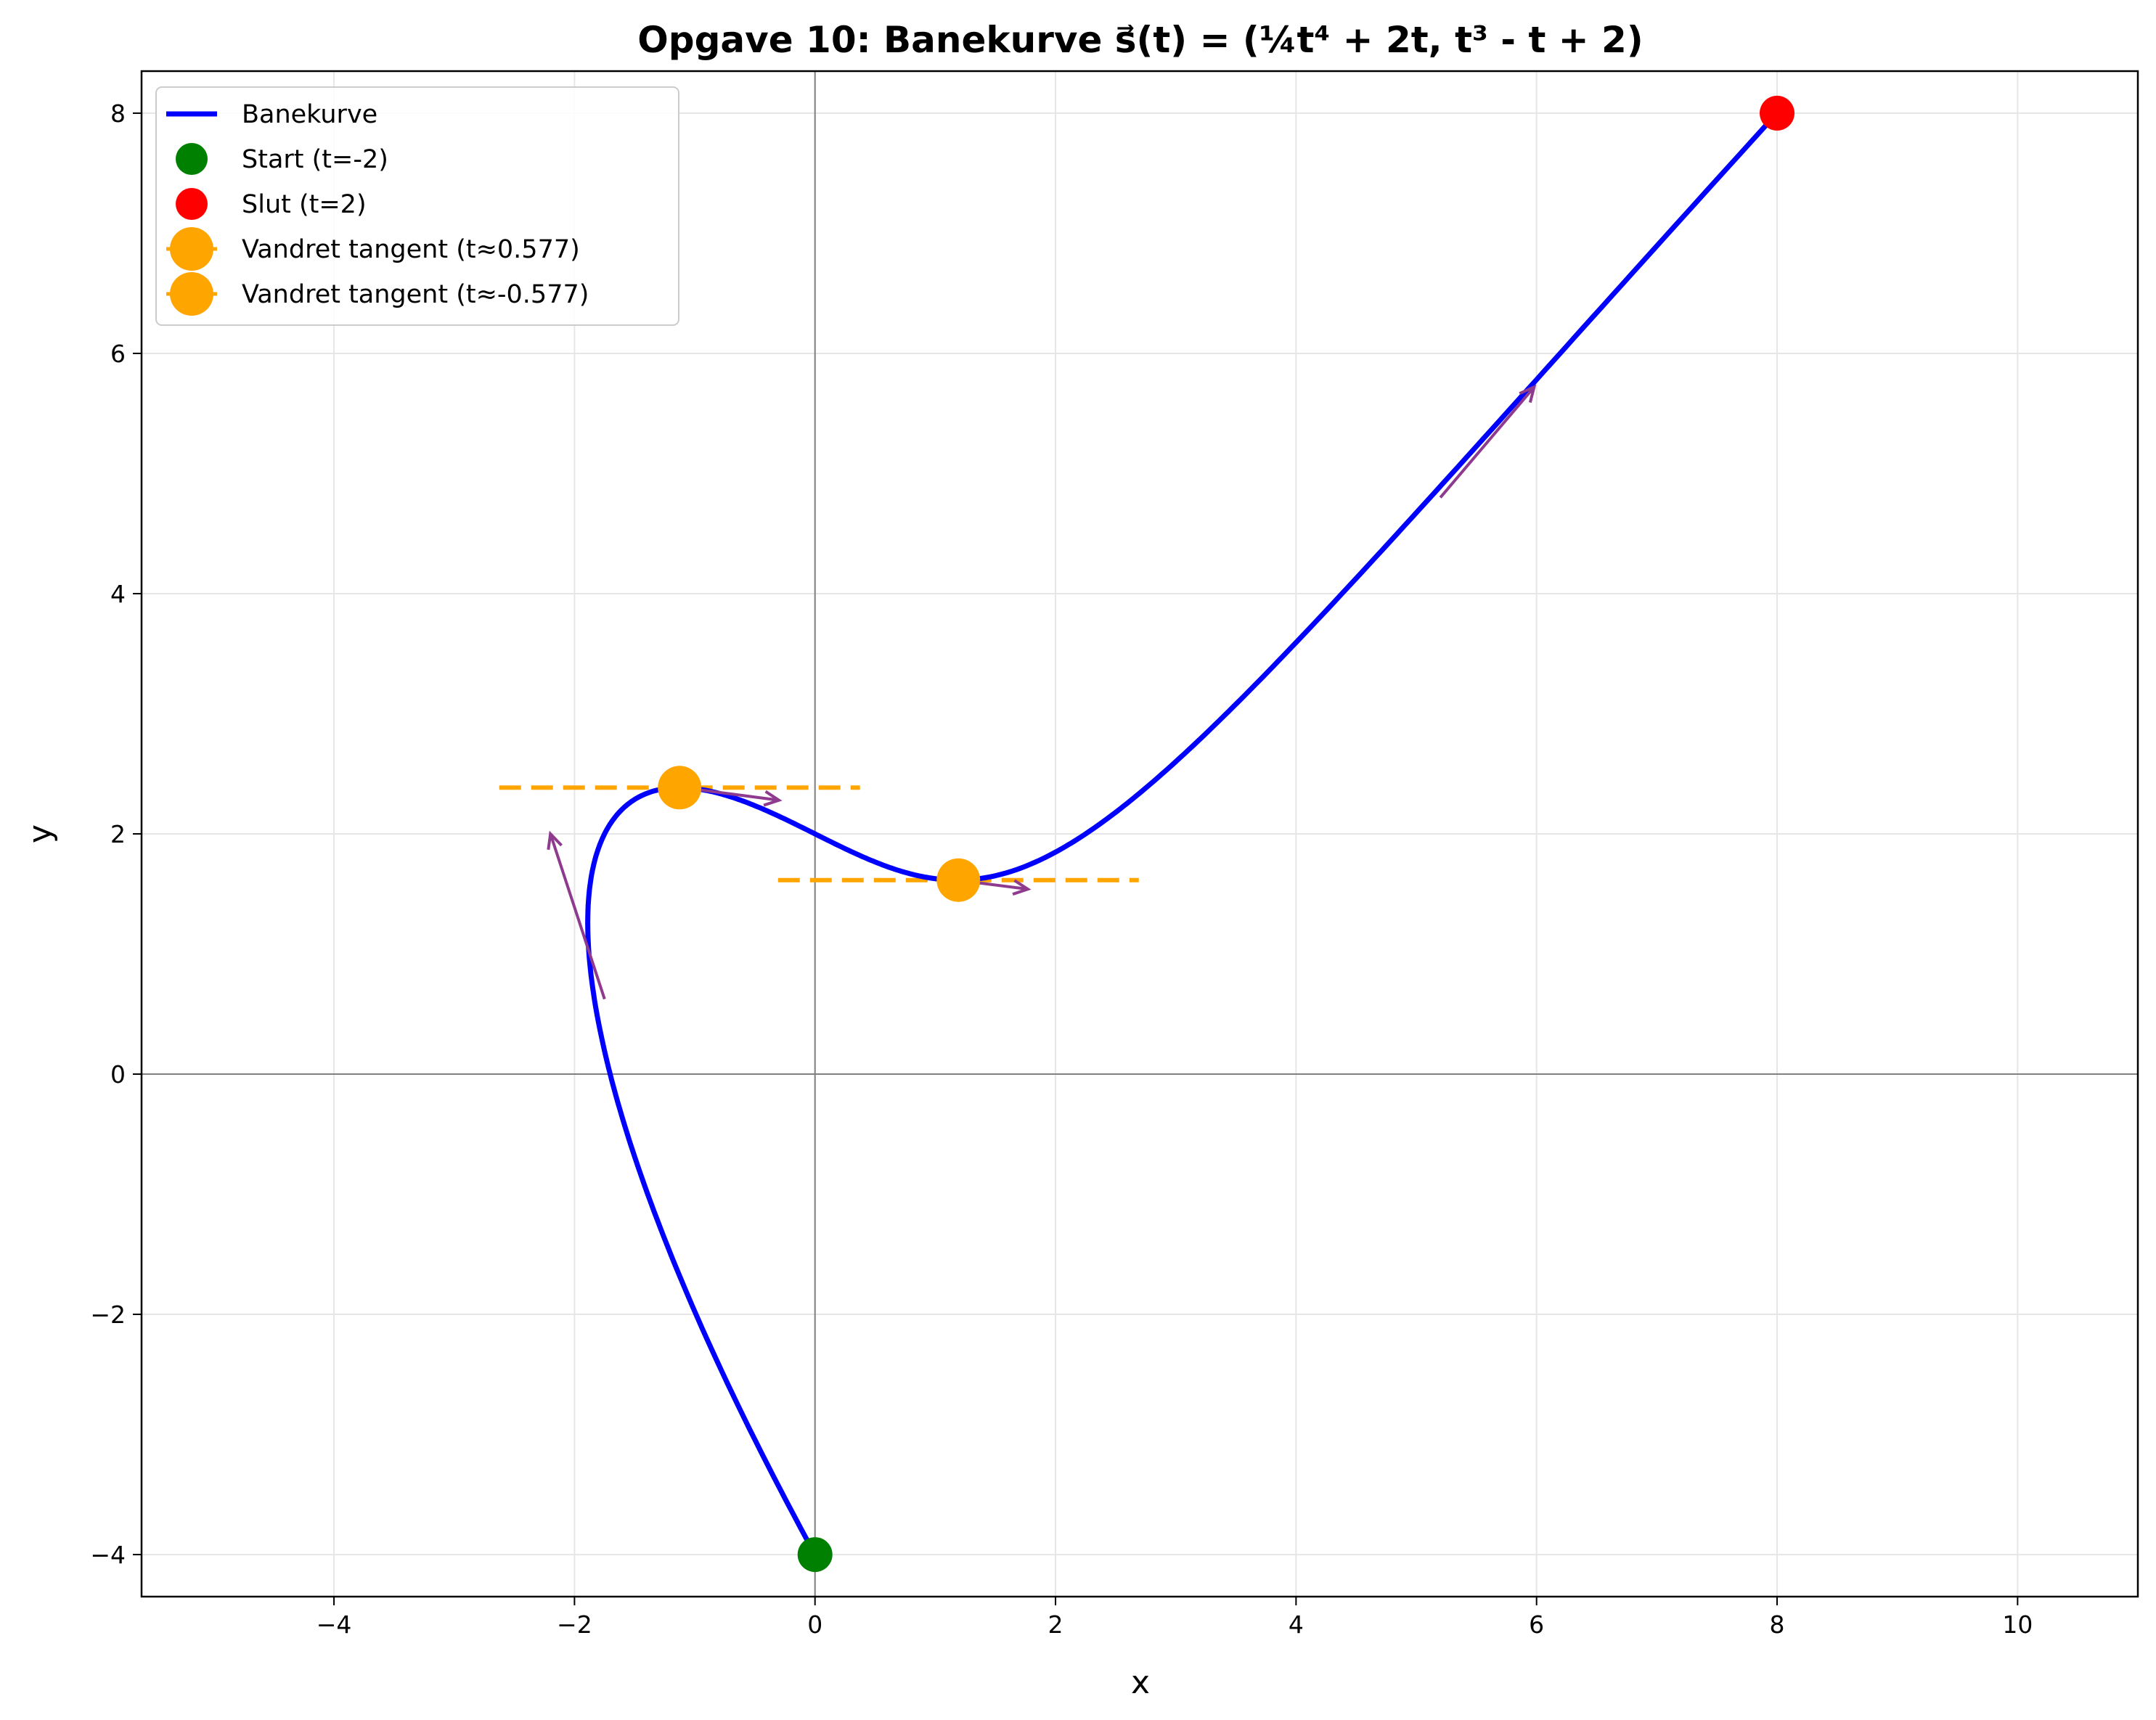 This screenshot has height=1720, width=2156. I want to click on legend-box, so click(417, 206).